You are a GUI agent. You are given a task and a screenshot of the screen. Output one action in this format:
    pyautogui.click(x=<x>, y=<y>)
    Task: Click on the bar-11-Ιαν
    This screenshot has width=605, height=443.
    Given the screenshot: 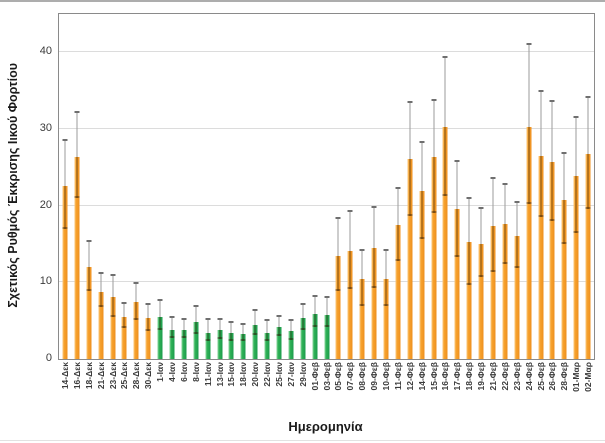 What is the action you would take?
    pyautogui.click(x=208, y=345)
    